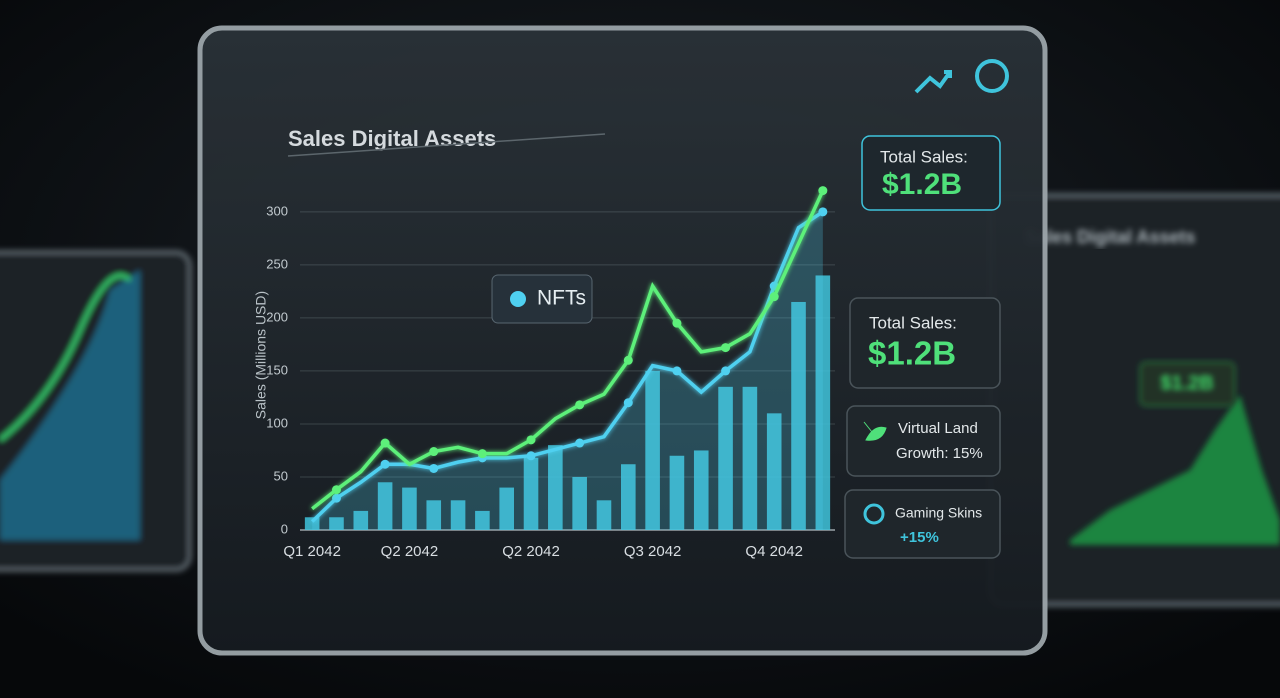 The image size is (1280, 698). I want to click on y-tick-label: 250, so click(277, 263).